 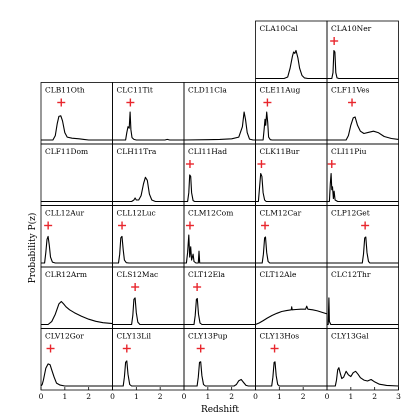 What do you see at coordinates (207, 90) in the screenshot?
I see `panel-label: CLD11Cla` at bounding box center [207, 90].